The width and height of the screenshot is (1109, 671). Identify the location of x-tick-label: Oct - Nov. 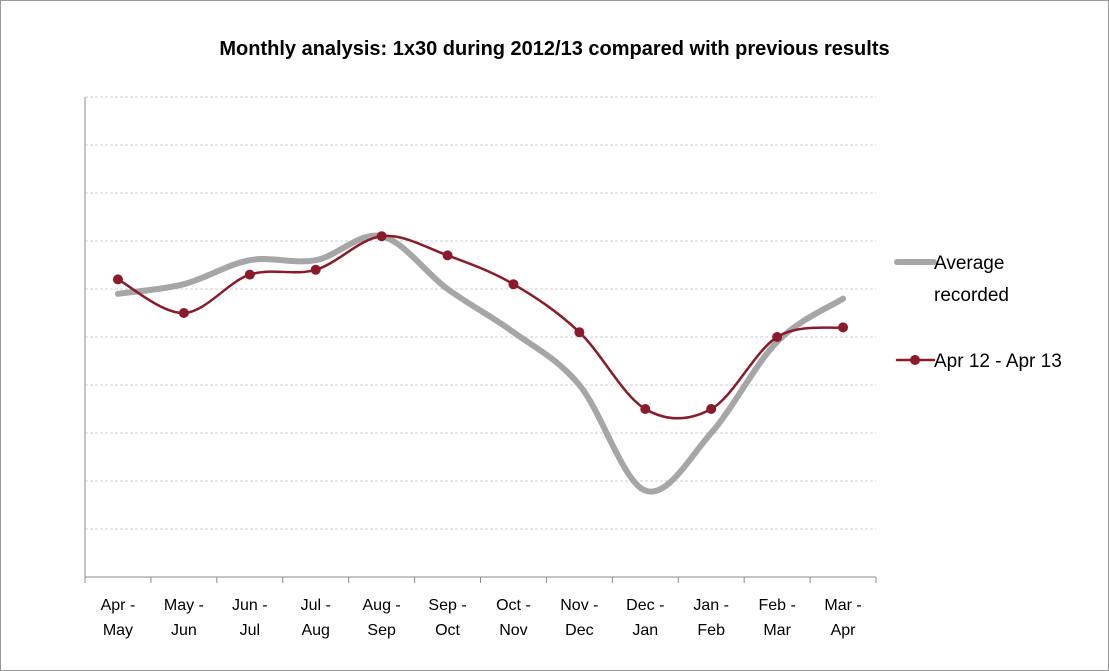
(513, 618).